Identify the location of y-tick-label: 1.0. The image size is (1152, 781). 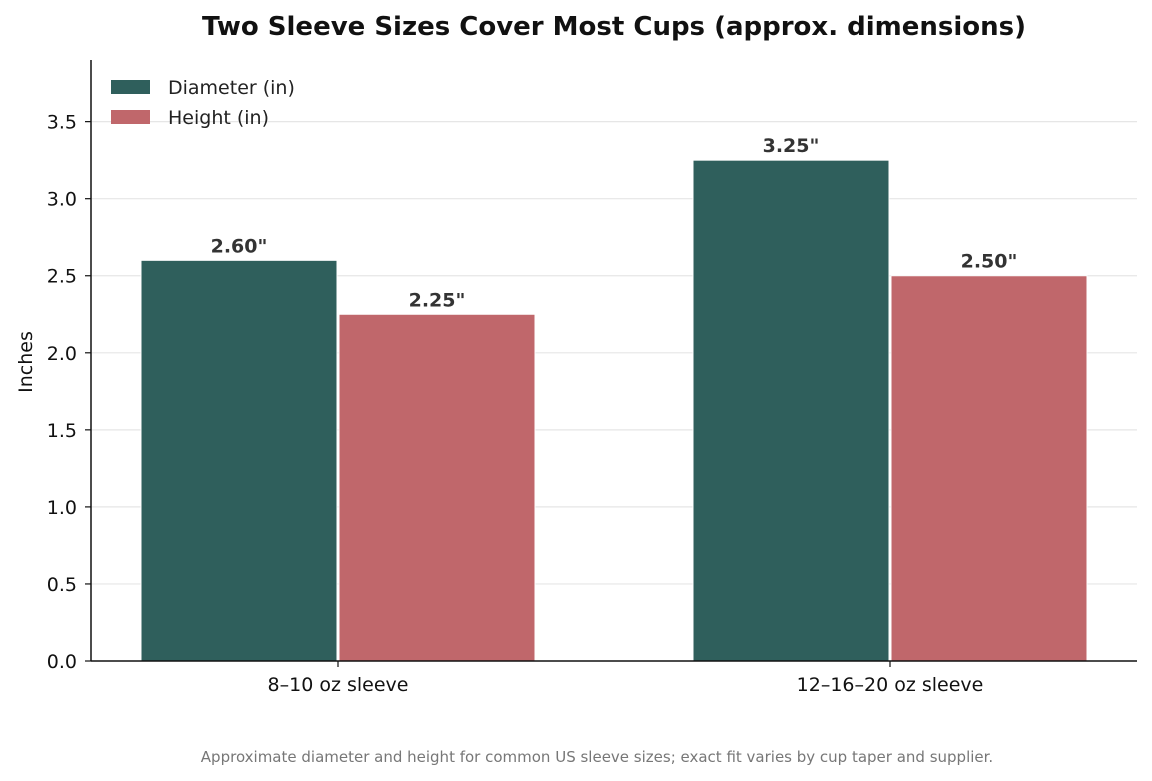
(62, 508).